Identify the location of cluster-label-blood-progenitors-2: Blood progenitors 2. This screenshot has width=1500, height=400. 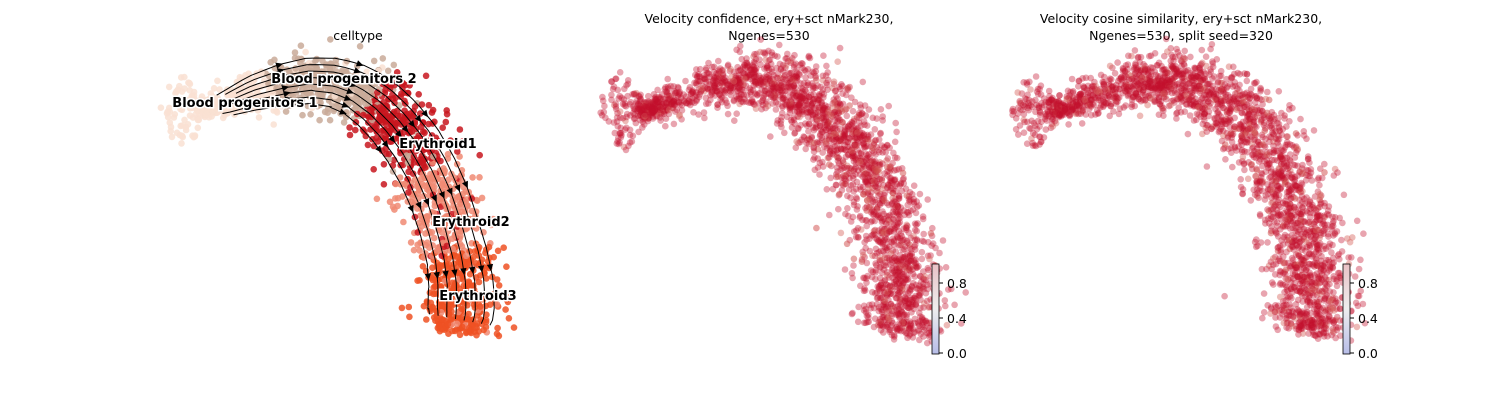
(343, 79).